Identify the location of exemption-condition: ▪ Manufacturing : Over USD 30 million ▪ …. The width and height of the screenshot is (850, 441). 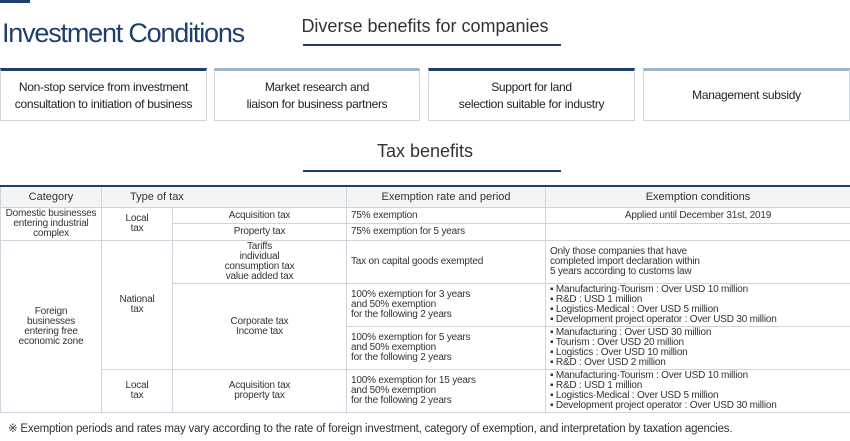
(697, 348).